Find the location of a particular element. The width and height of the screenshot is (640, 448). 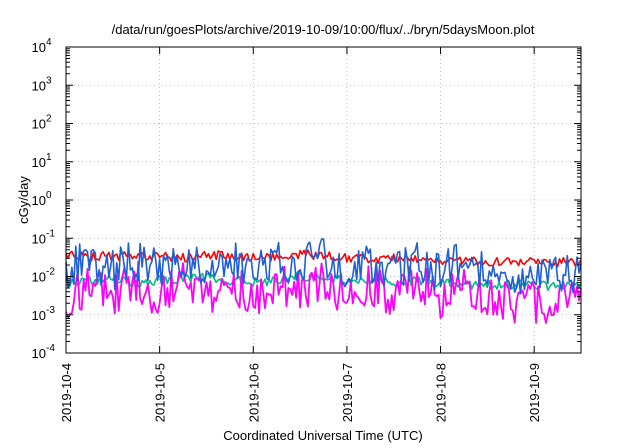

x-axis-label: Coordinated Universal Time (UTC) is located at coordinates (322, 435).